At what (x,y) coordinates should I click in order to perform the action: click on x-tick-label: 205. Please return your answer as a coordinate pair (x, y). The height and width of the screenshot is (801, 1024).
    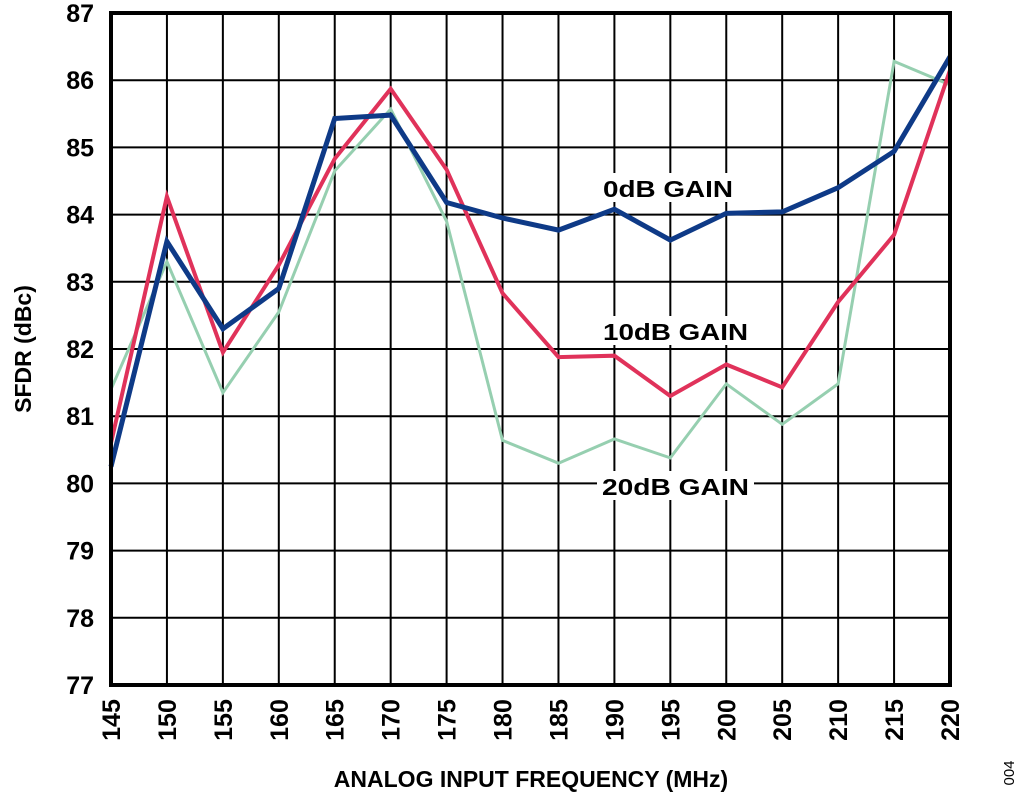
    Looking at the image, I should click on (783, 720).